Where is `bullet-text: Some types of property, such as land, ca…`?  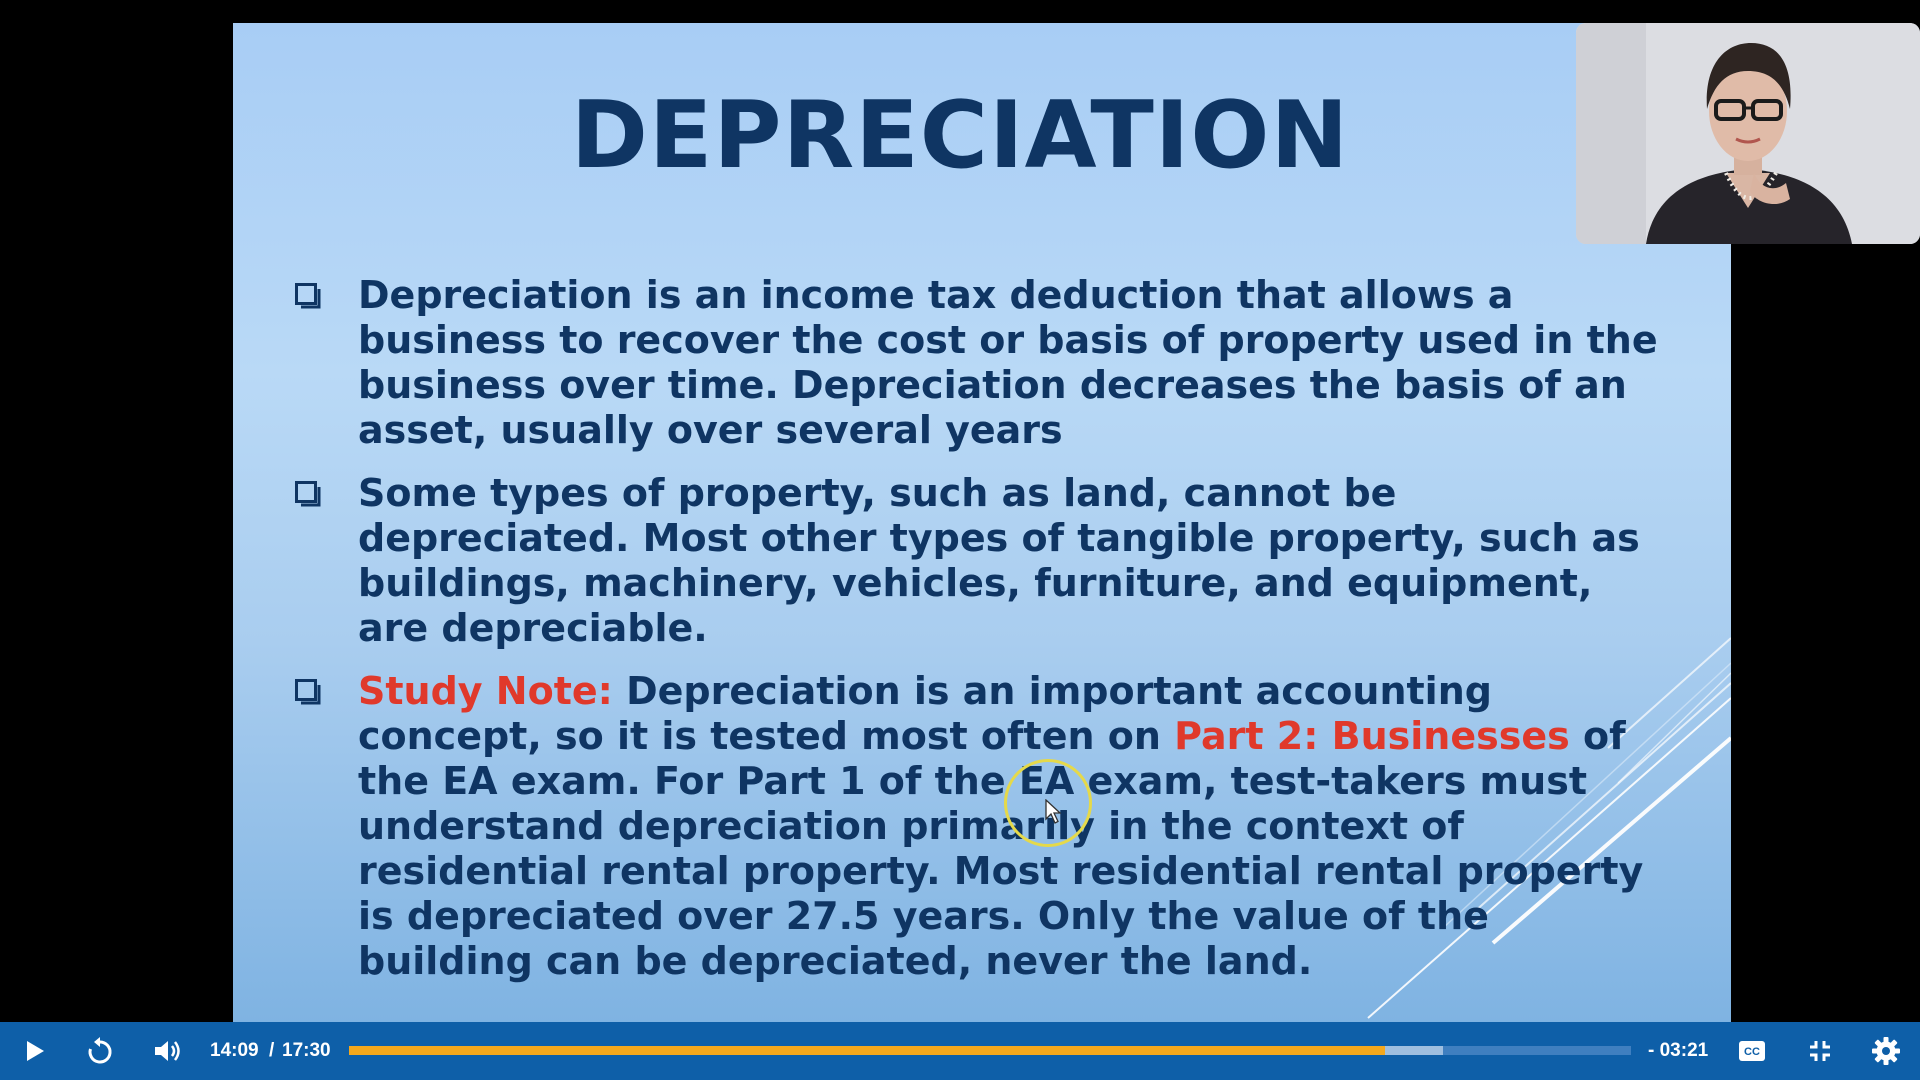 bullet-text: Some types of property, such as land, ca… is located at coordinates (999, 560).